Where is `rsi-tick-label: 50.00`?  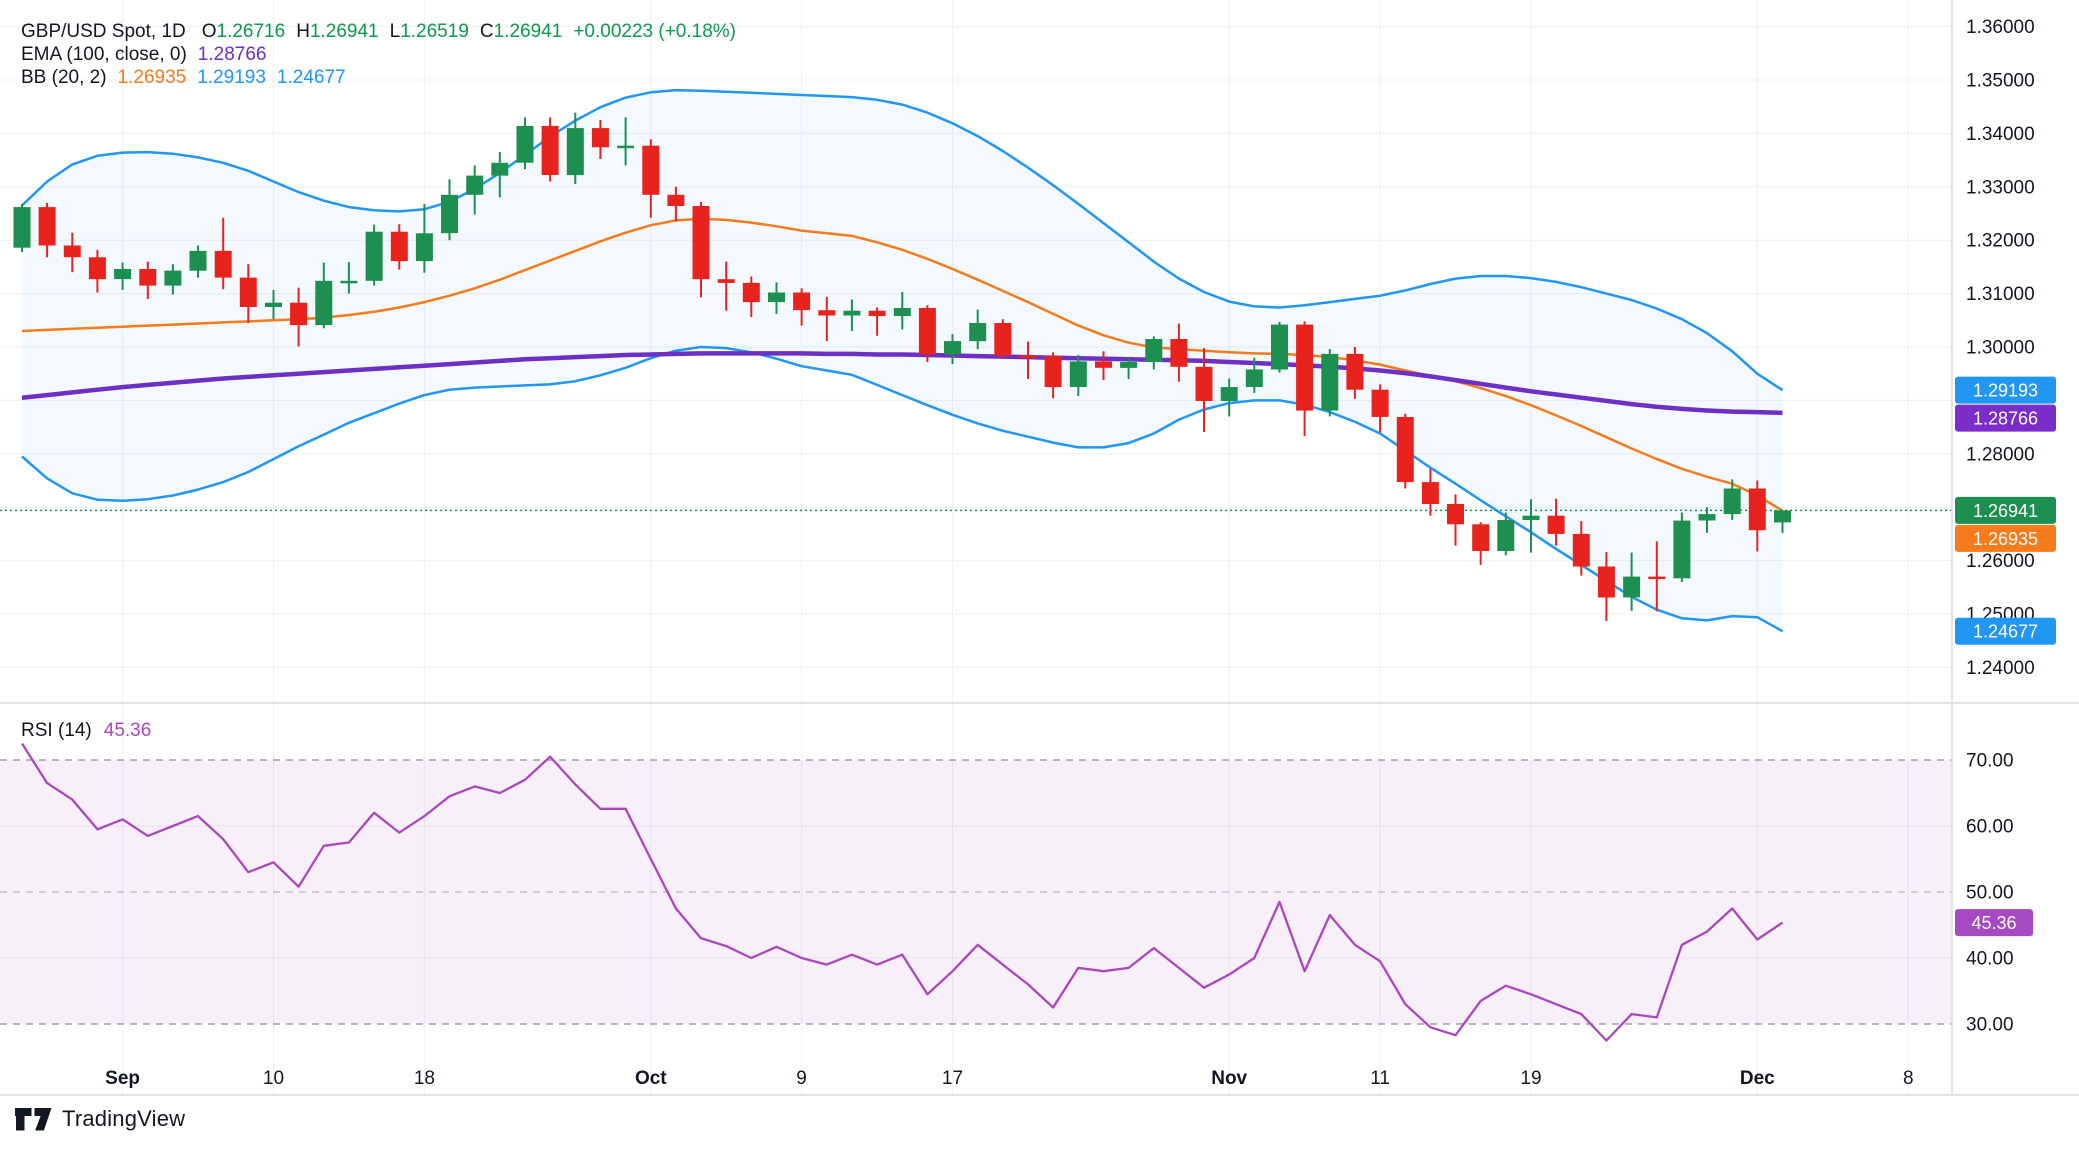
rsi-tick-label: 50.00 is located at coordinates (1990, 893).